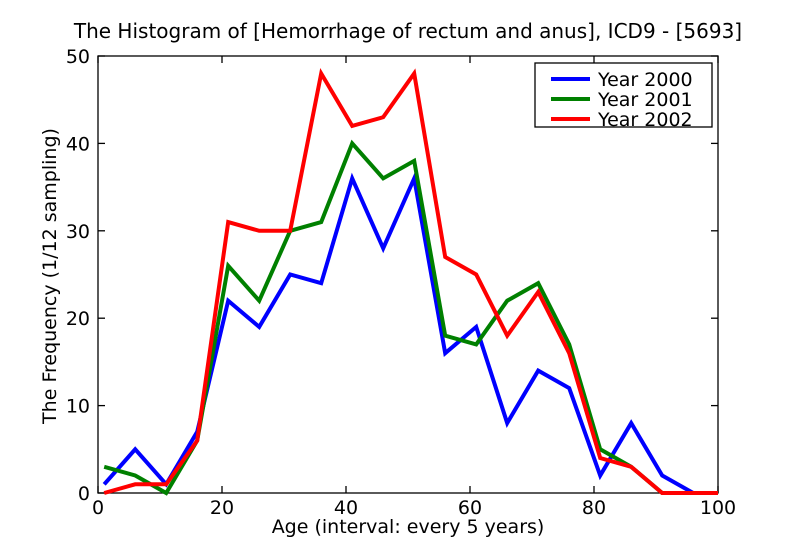 The height and width of the screenshot is (550, 800). What do you see at coordinates (645, 80) in the screenshot?
I see `legend-label: Year 2000` at bounding box center [645, 80].